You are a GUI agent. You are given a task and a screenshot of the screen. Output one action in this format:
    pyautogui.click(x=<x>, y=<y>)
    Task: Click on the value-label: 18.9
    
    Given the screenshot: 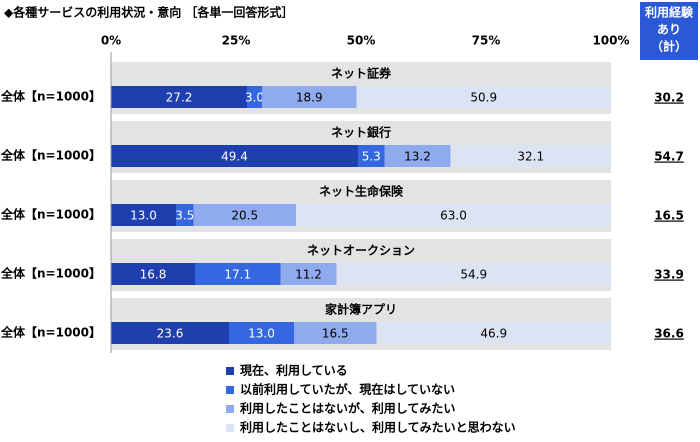 What is the action you would take?
    pyautogui.click(x=309, y=98)
    